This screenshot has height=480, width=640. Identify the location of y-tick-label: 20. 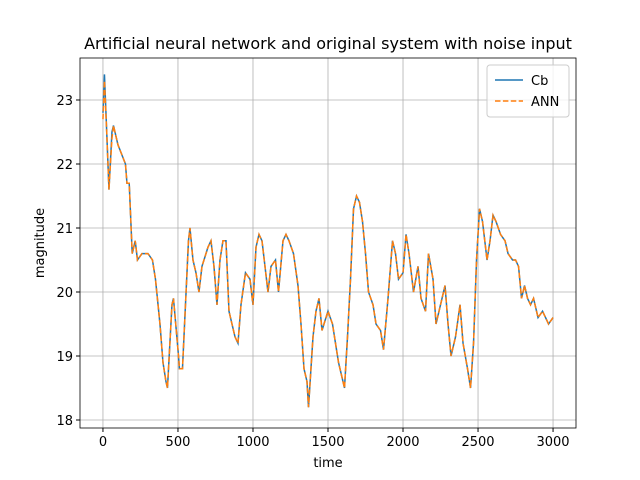
(64, 293).